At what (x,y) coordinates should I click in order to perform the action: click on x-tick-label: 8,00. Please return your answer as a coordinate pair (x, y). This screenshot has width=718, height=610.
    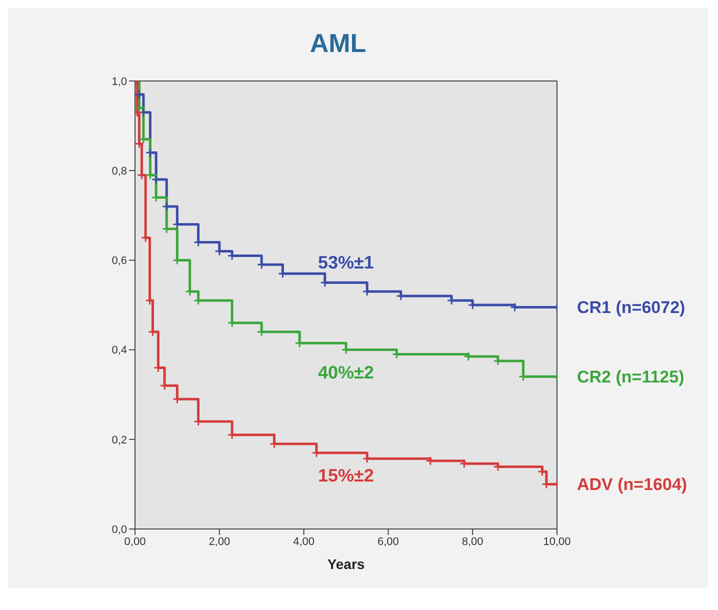
    Looking at the image, I should click on (473, 542).